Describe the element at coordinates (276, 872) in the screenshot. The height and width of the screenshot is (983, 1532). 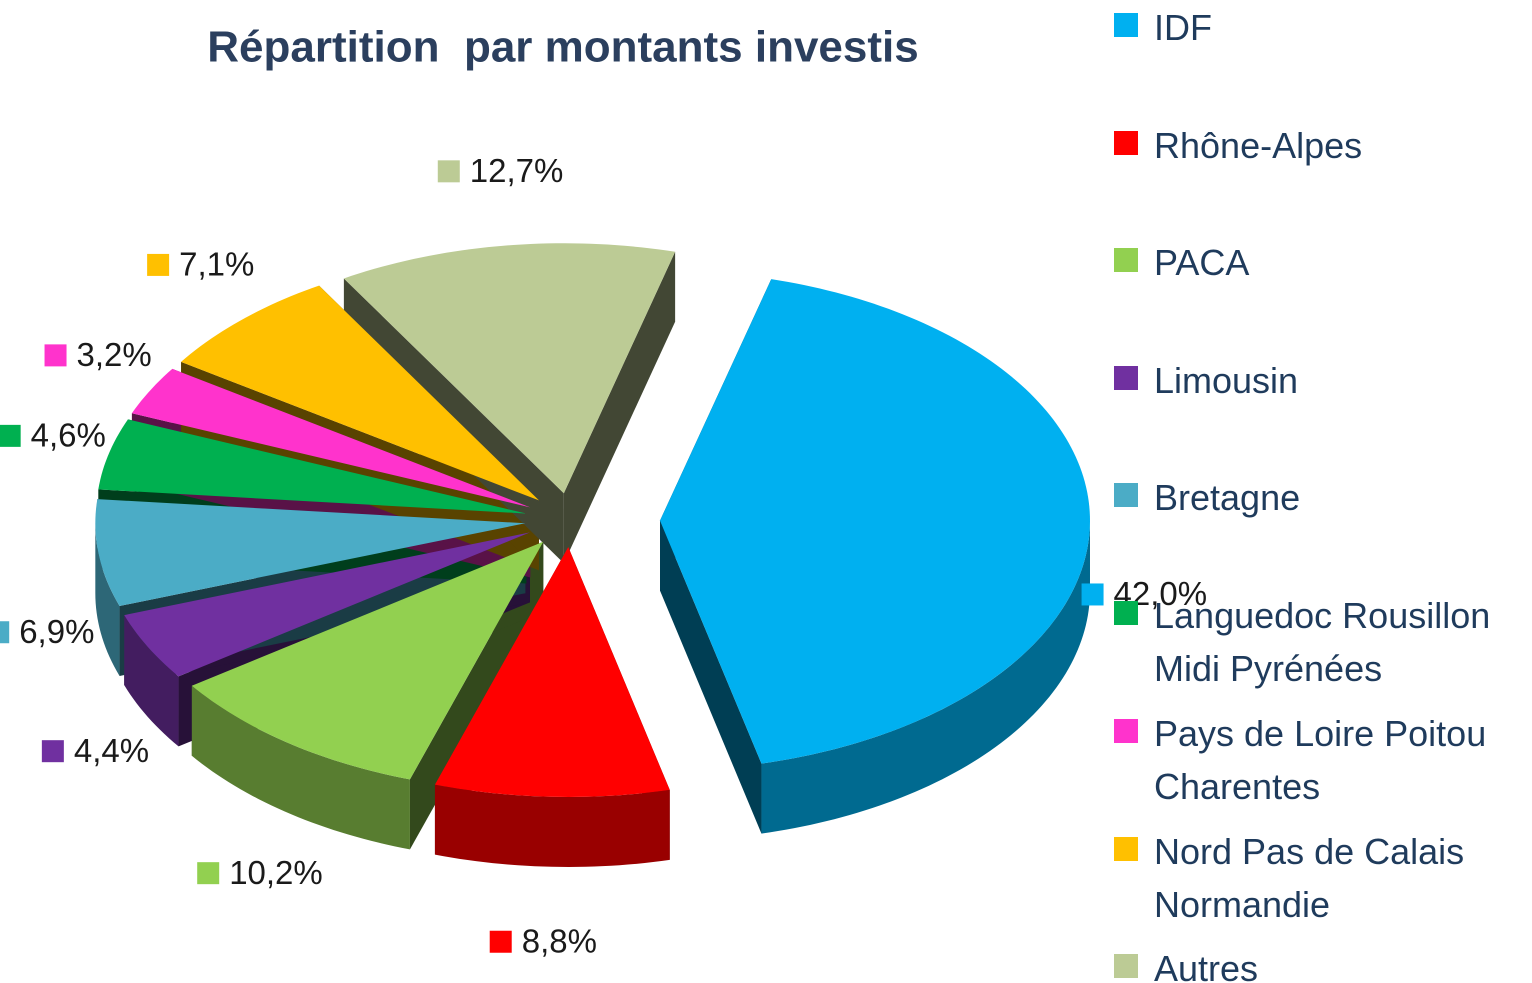
I see `data-label: 10,2%` at that location.